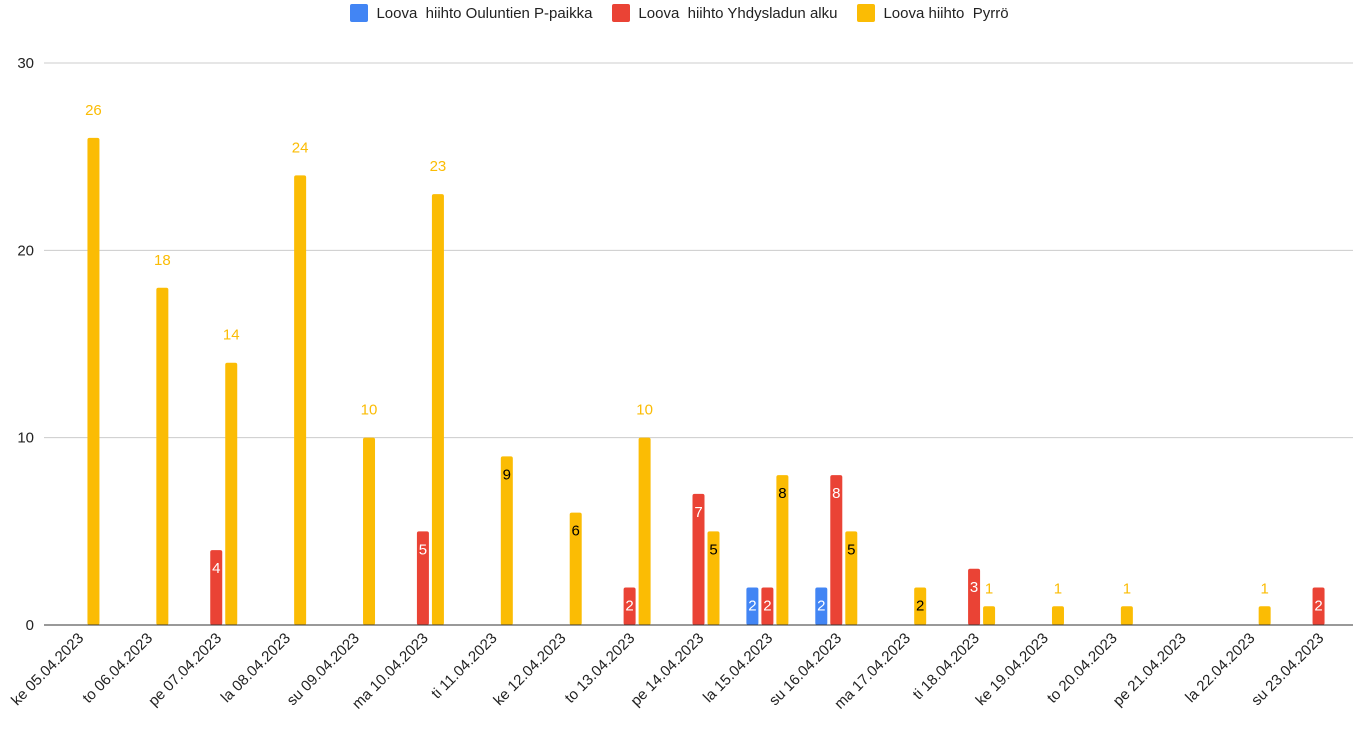 The width and height of the screenshot is (1359, 731). Describe the element at coordinates (946, 666) in the screenshot. I see `x-tick-label: ti 18.04.2023` at that location.